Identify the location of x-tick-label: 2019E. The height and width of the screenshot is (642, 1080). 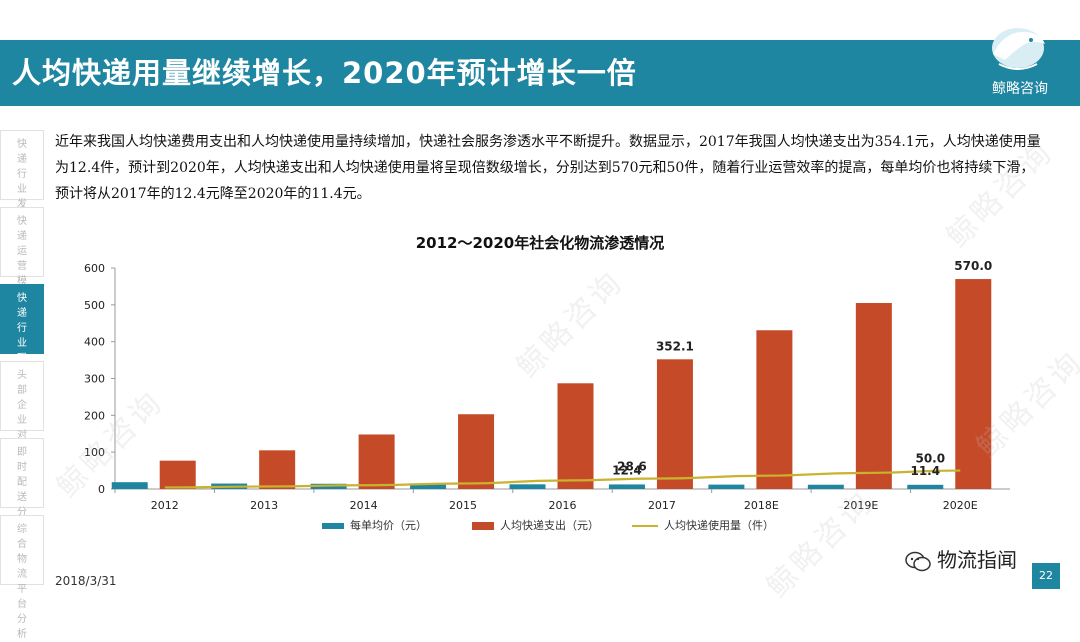
(860, 505).